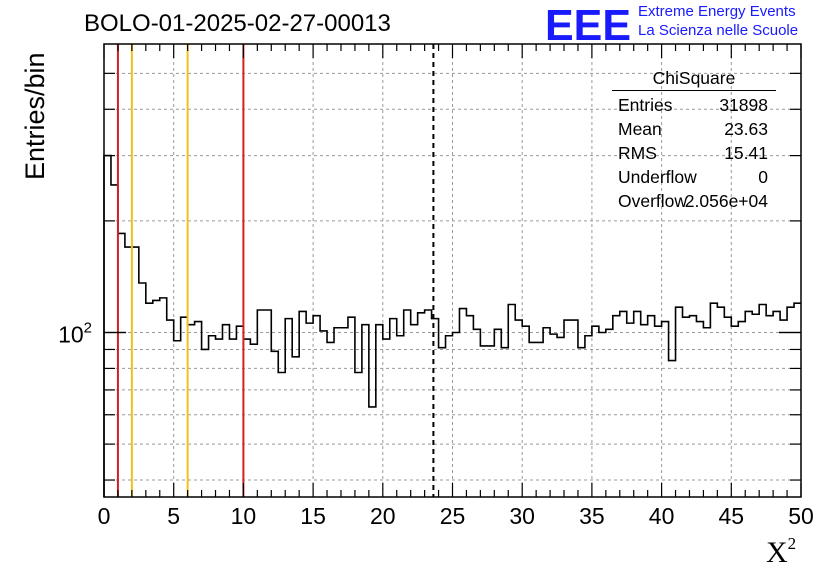 This screenshot has height=572, width=836. I want to click on x-axis-label-sup: 2, so click(792, 543).